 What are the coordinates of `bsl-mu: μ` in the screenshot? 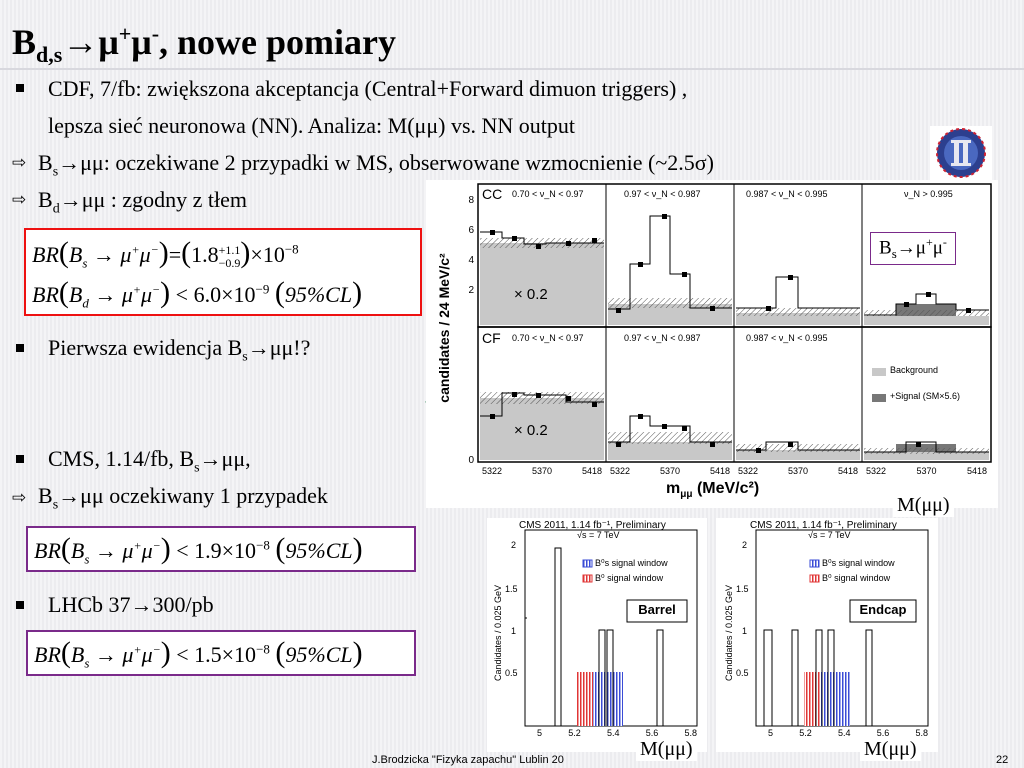 It's located at (937, 248).